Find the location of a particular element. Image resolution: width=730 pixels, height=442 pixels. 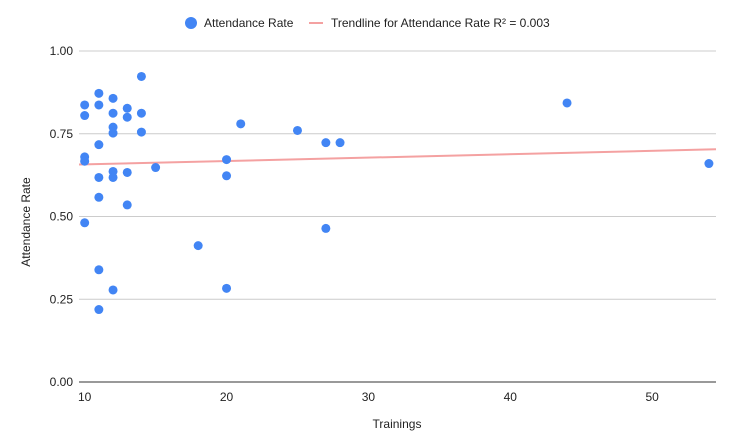

y-axis-ticks: 0.00 0.25 0.50 0.75 1.00 is located at coordinates (62, 216).